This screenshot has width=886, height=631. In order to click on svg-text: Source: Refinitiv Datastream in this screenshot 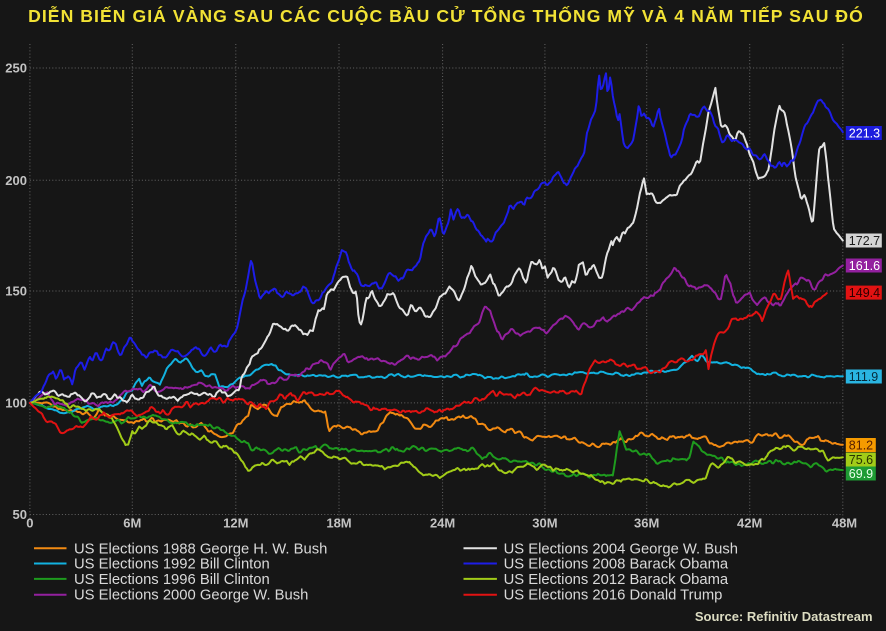, I will do `click(784, 616)`.